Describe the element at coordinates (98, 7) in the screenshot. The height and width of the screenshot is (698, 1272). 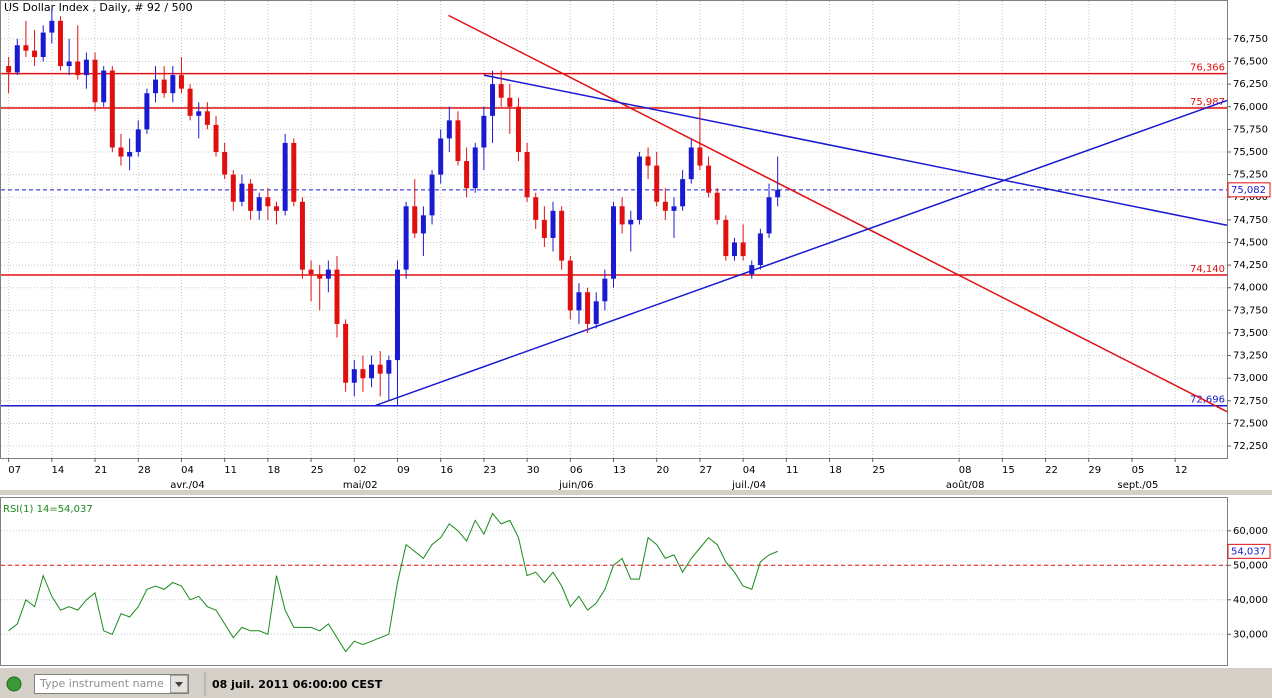
I see `chart-title: US Dollar Index , Daily, # 92 / 500` at that location.